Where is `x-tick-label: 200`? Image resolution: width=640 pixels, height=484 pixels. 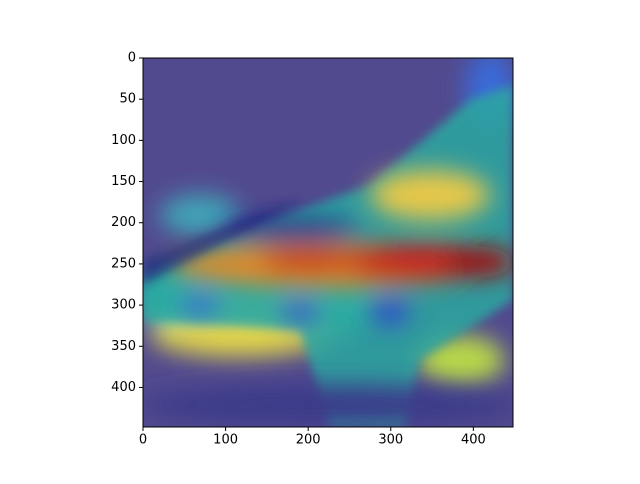
x-tick-label: 200 is located at coordinates (308, 440).